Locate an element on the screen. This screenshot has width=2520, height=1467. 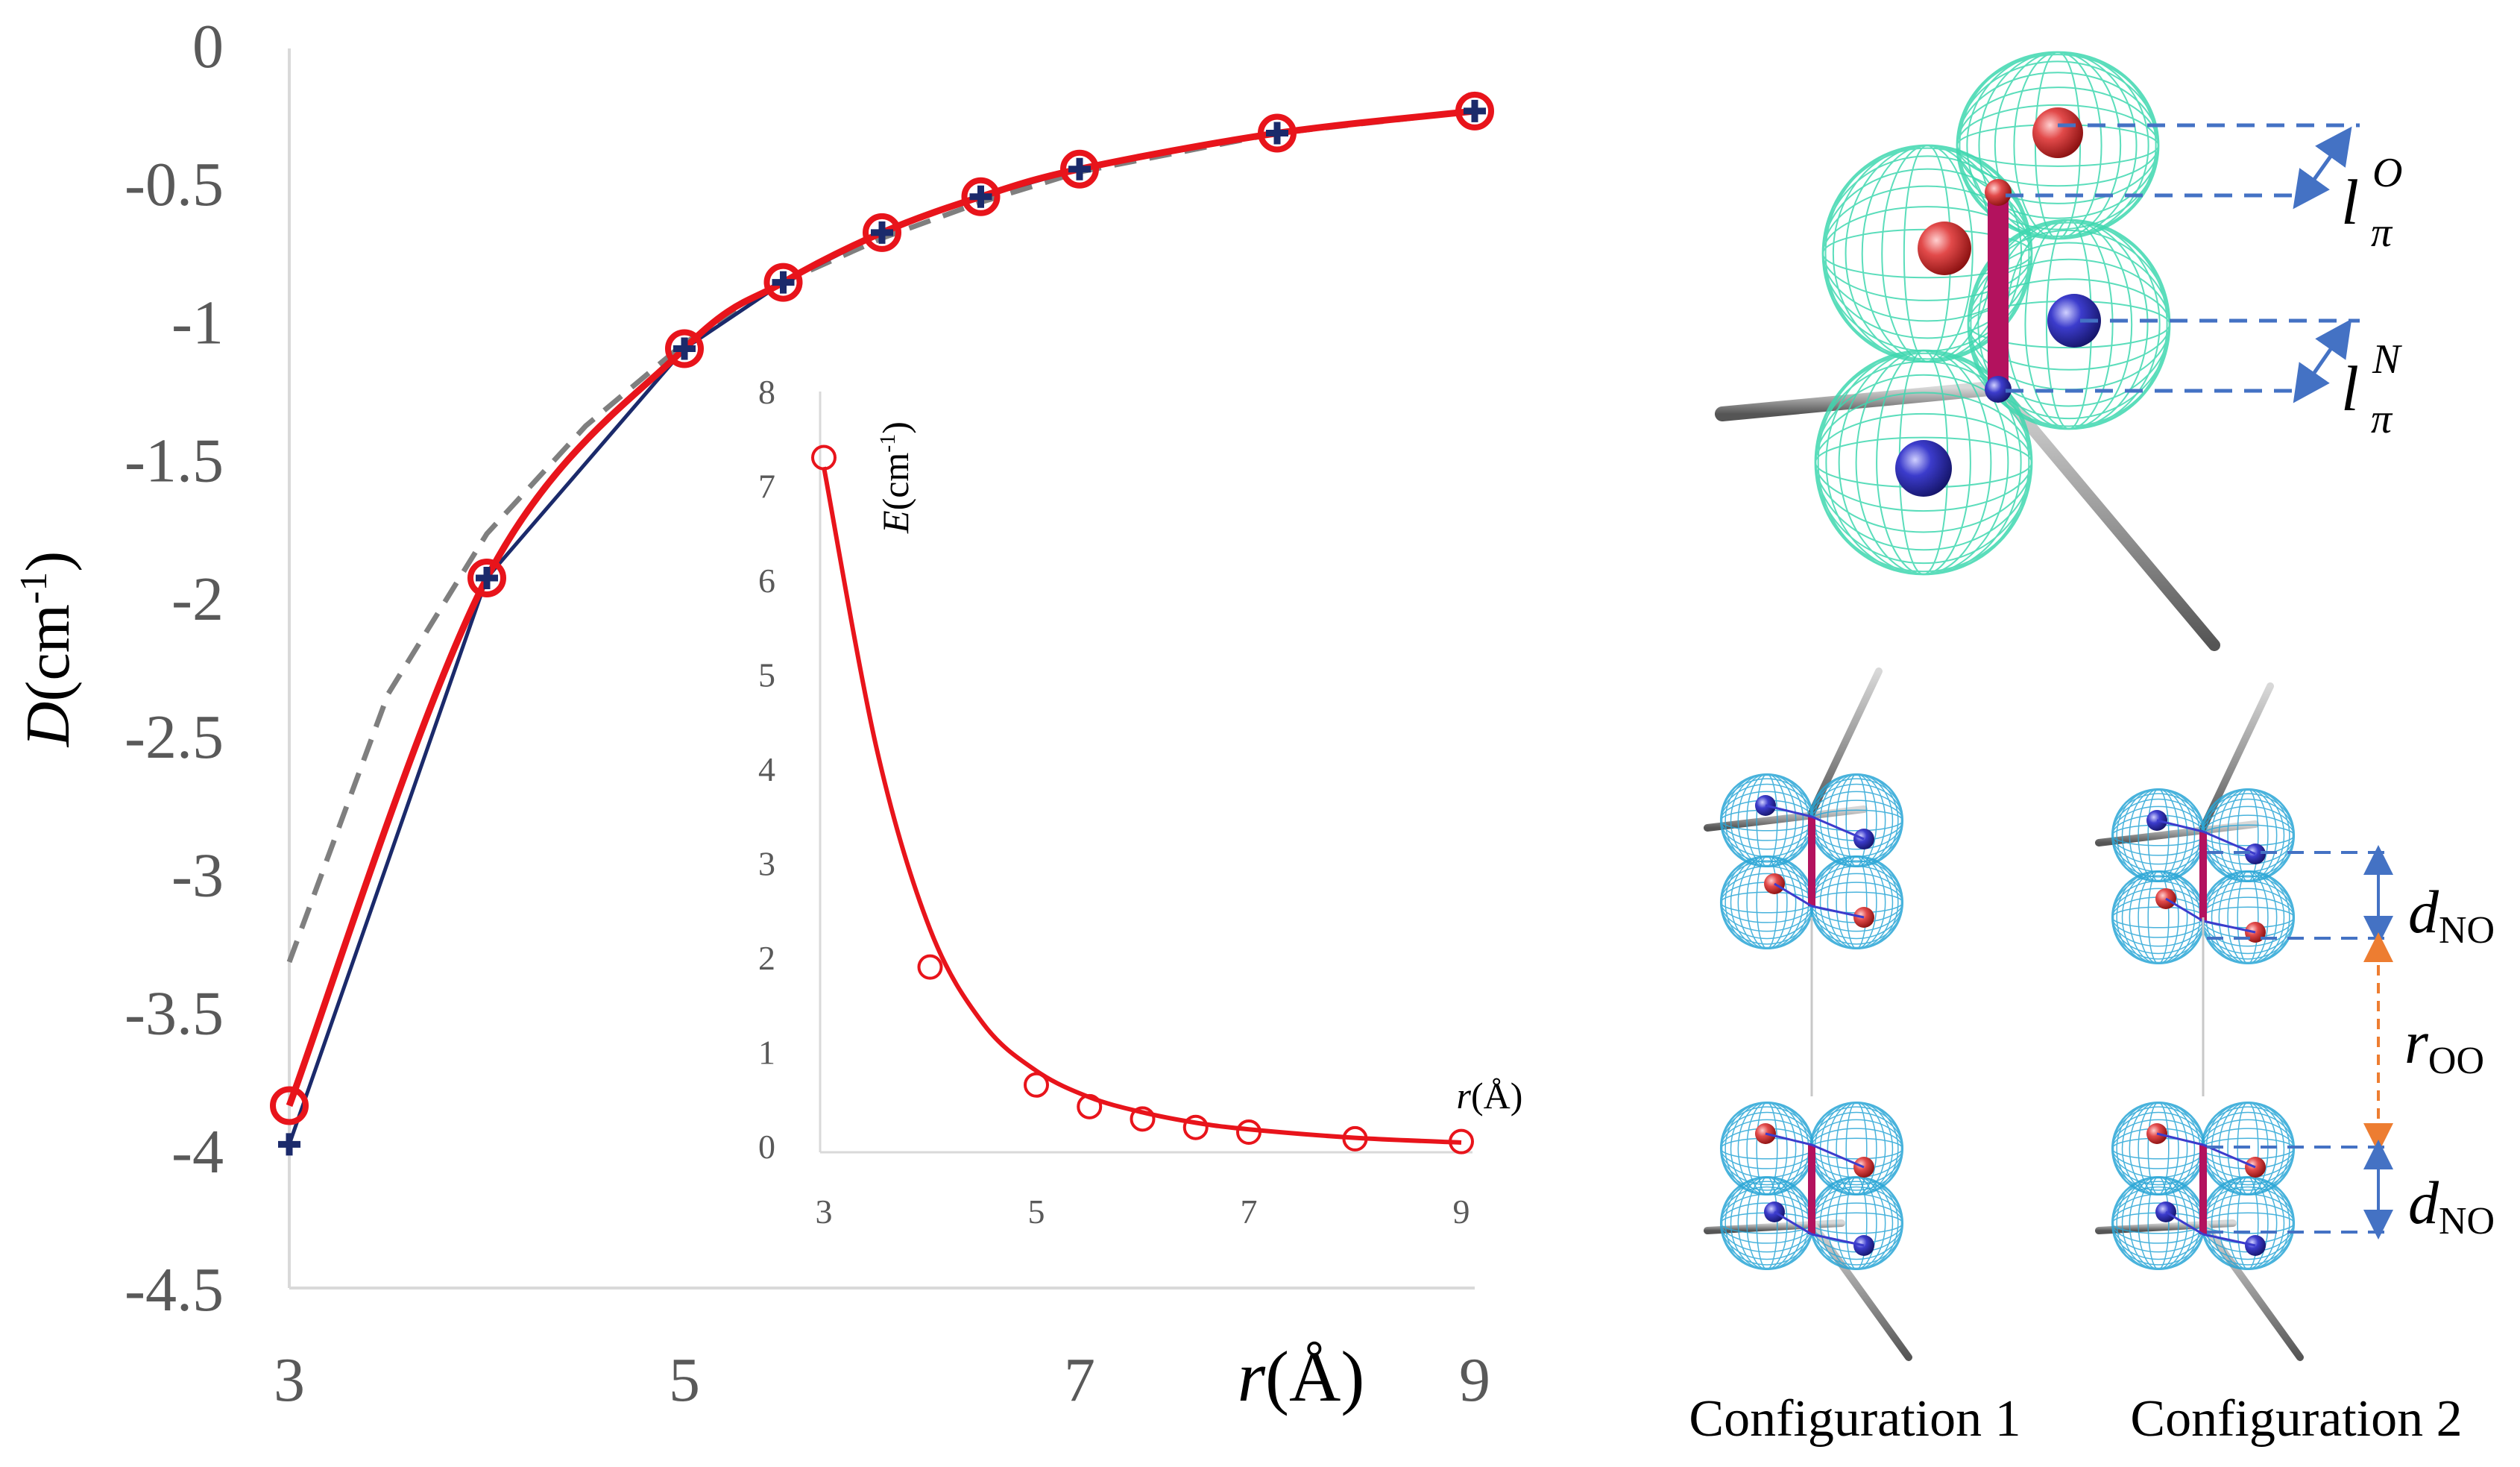
l-pi-n-label: l is located at coordinates (2350, 388).